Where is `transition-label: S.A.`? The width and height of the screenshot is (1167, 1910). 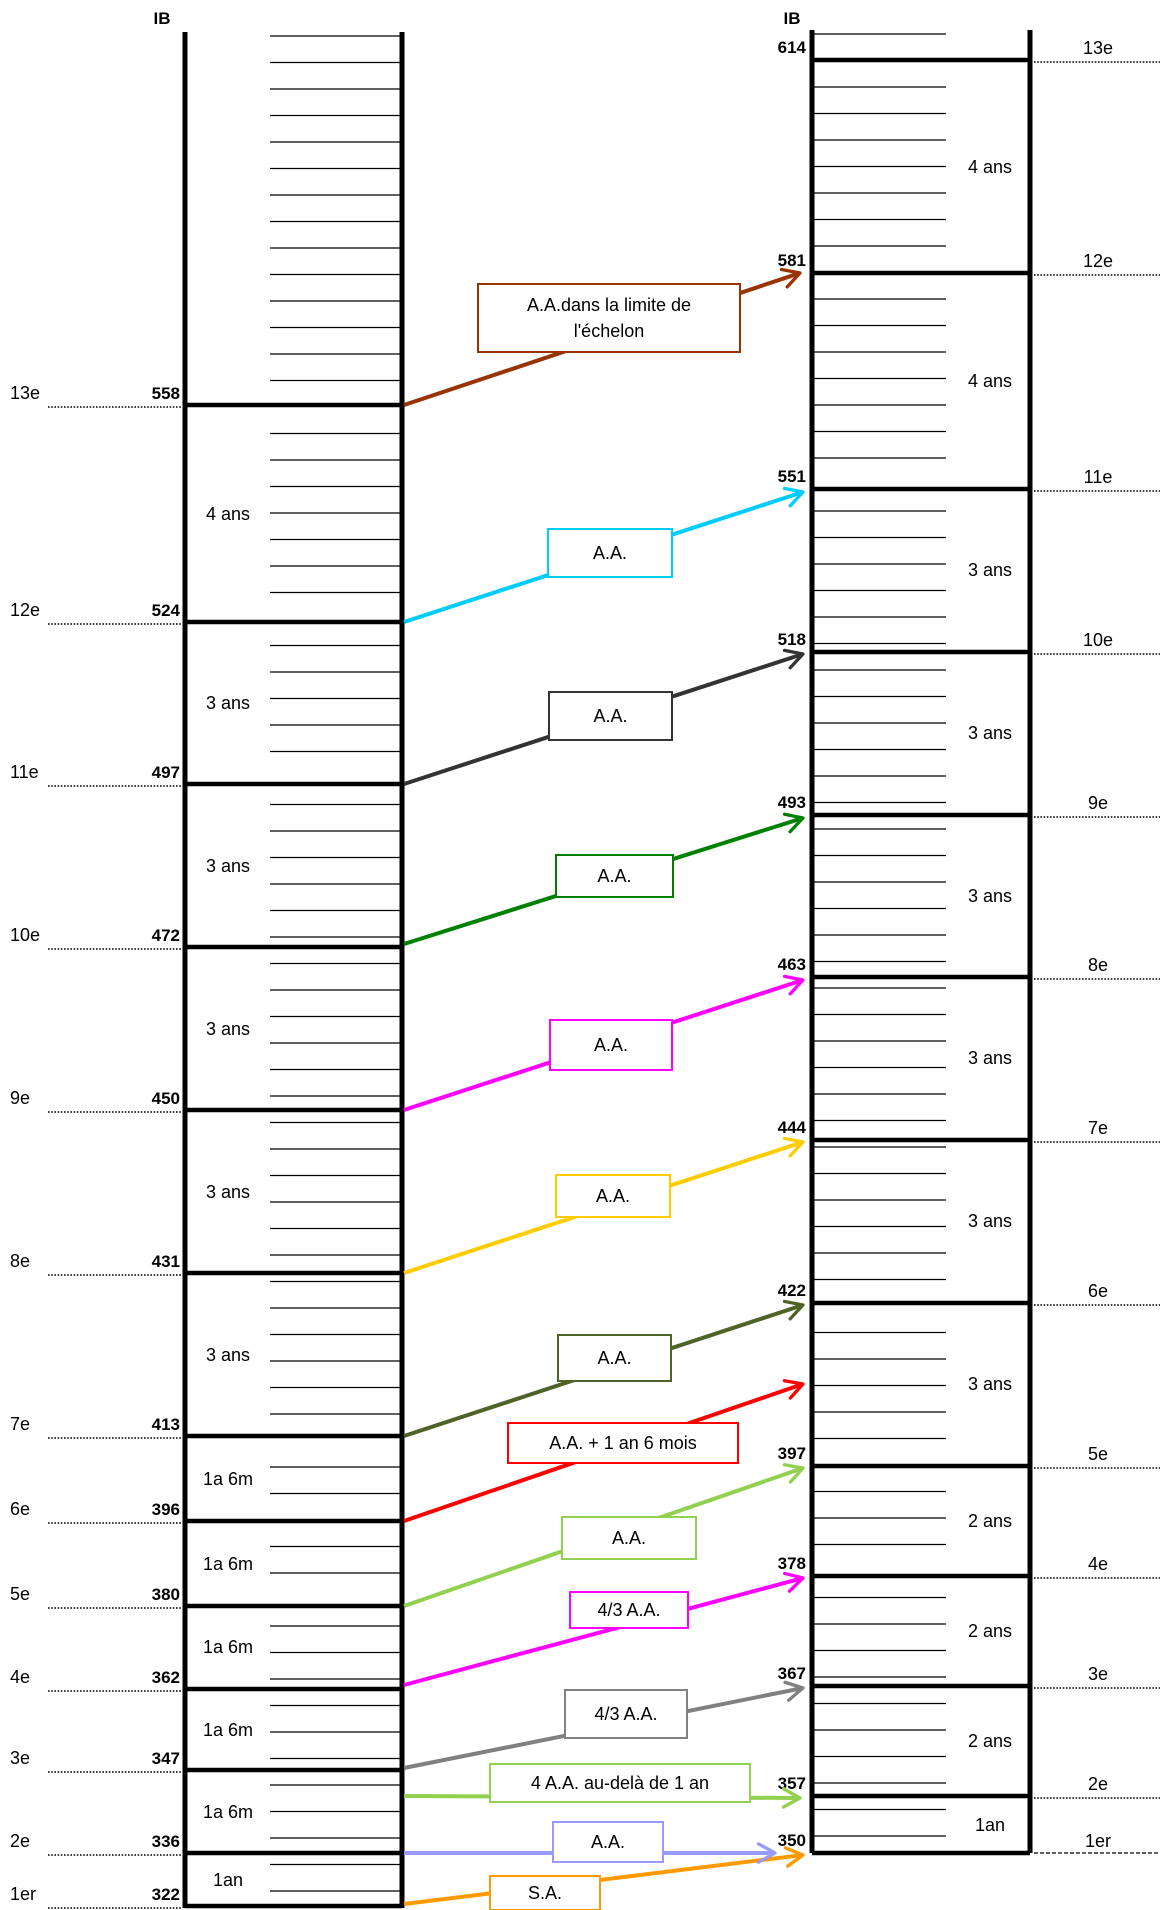
transition-label: S.A. is located at coordinates (545, 1893).